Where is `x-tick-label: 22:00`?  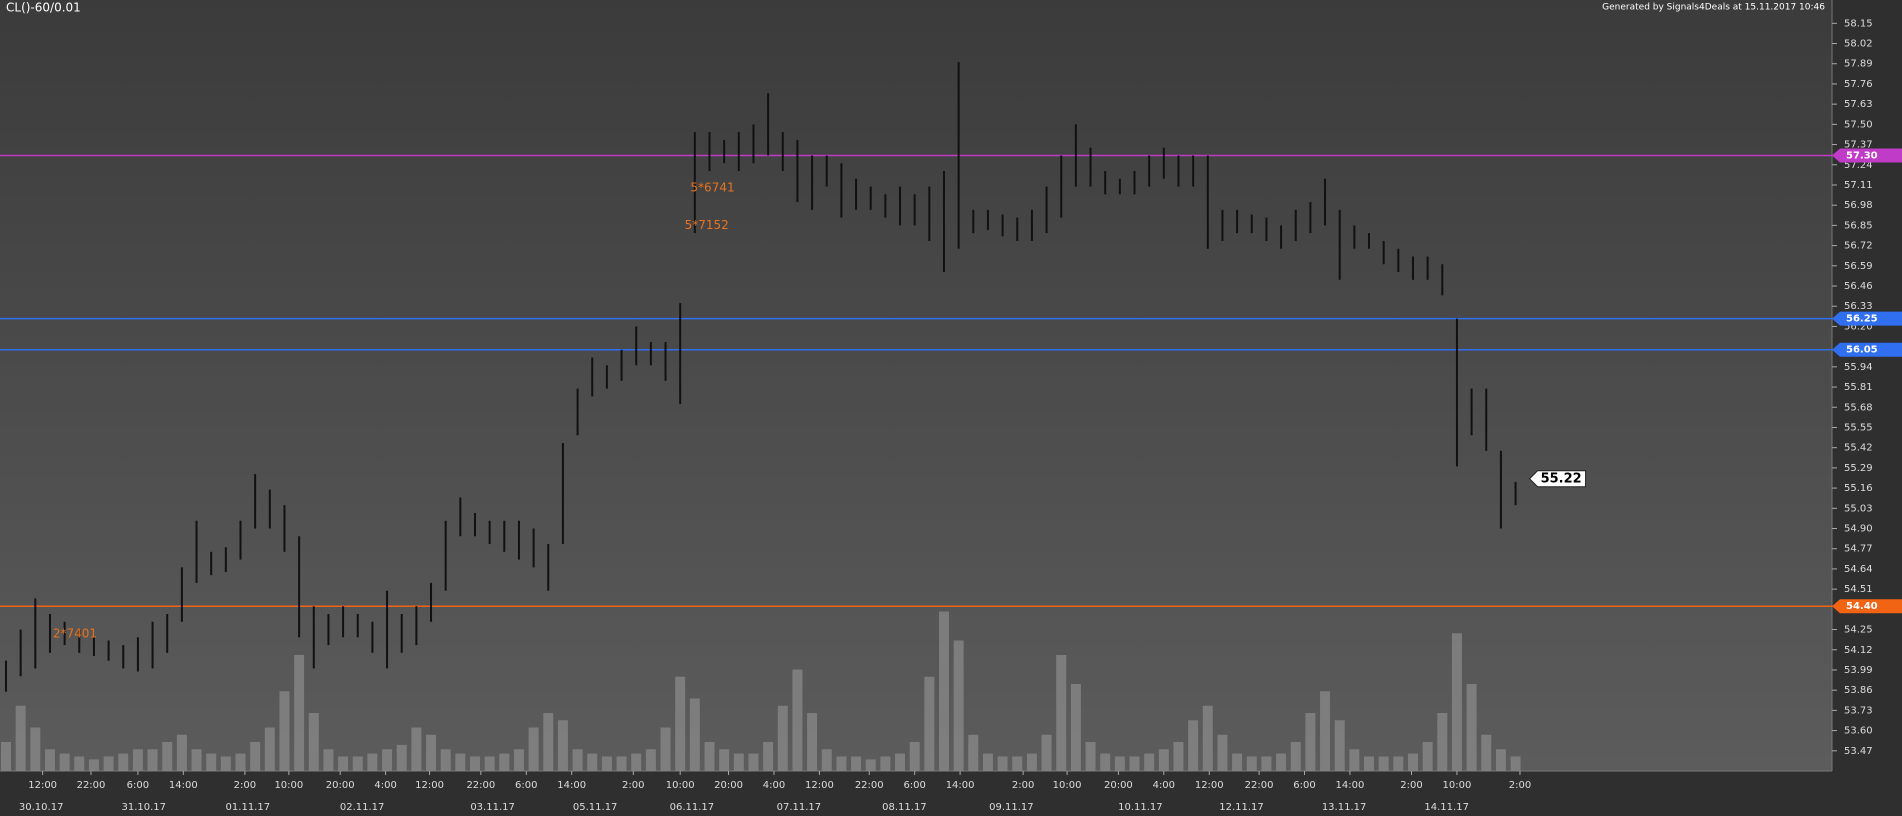 x-tick-label: 22:00 is located at coordinates (480, 785).